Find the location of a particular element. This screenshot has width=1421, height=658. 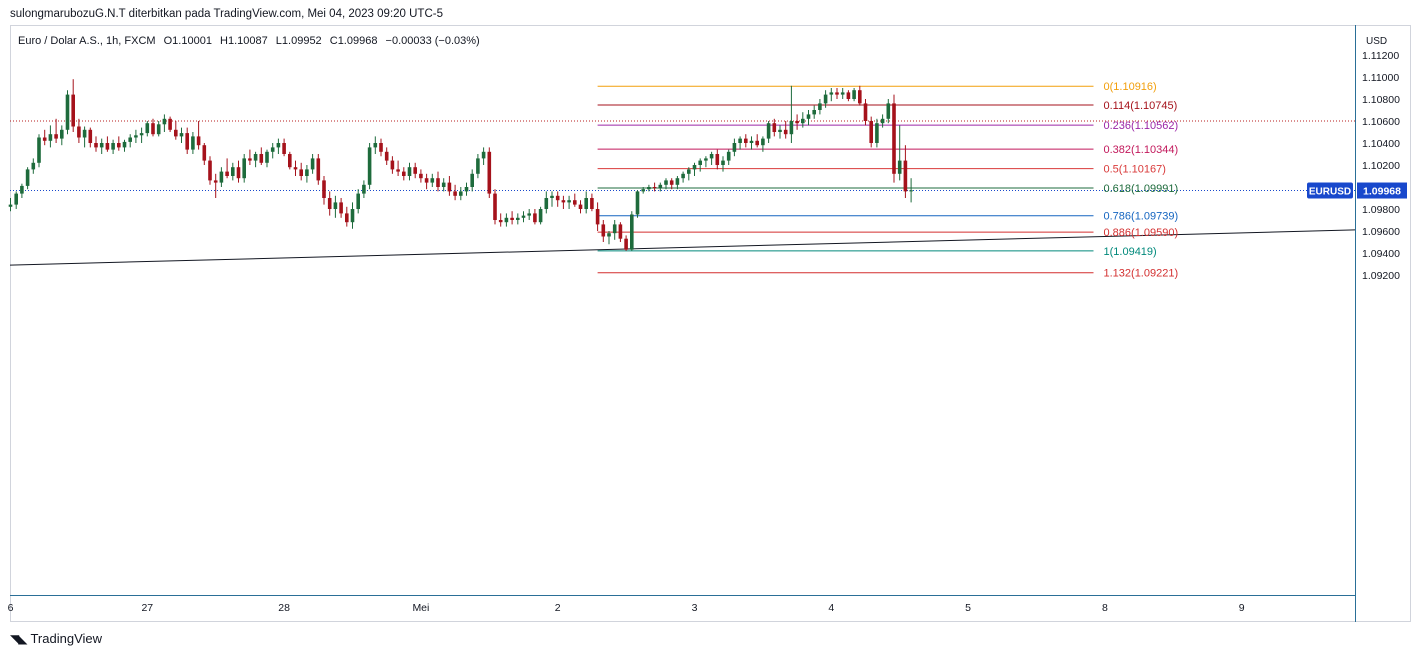

tradingview-logo: ◥◣ TradingView is located at coordinates (56, 638).